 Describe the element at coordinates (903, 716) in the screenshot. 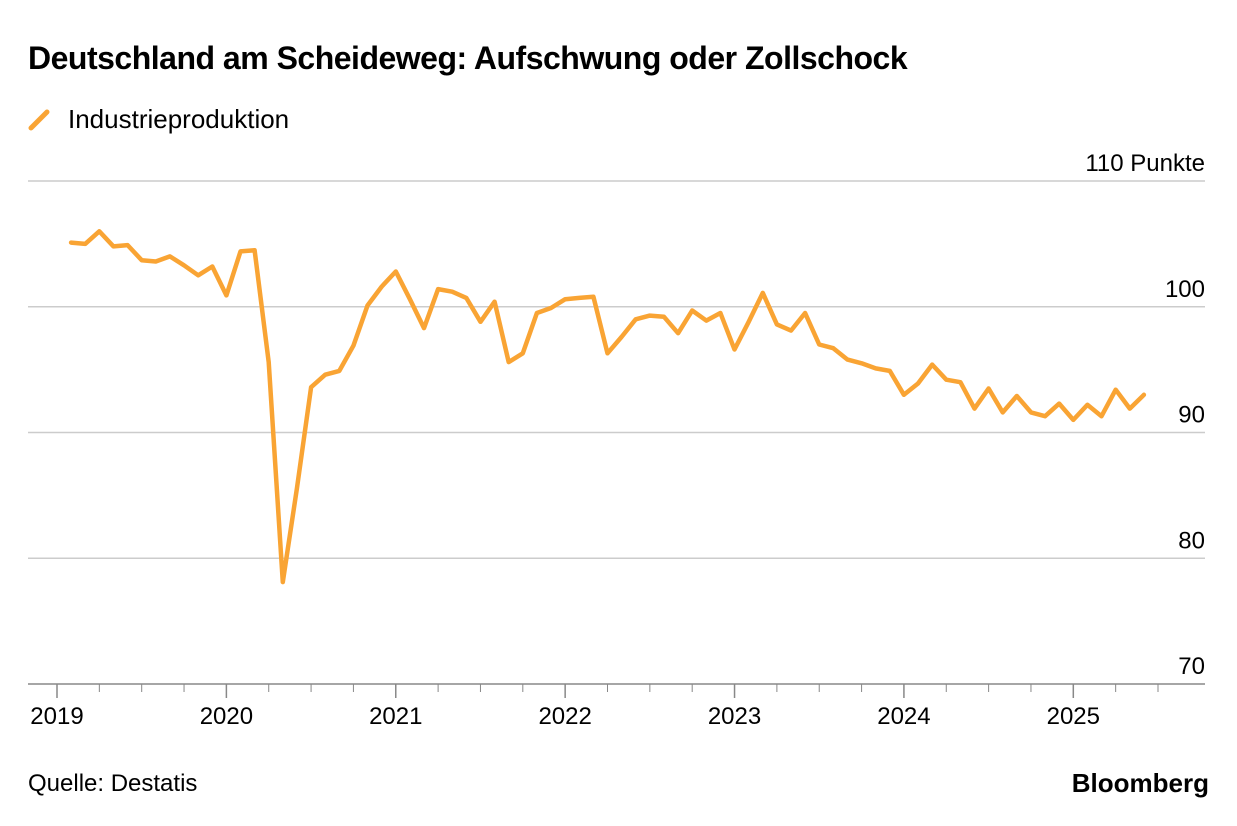

I see `x-tick-label: 2024` at that location.